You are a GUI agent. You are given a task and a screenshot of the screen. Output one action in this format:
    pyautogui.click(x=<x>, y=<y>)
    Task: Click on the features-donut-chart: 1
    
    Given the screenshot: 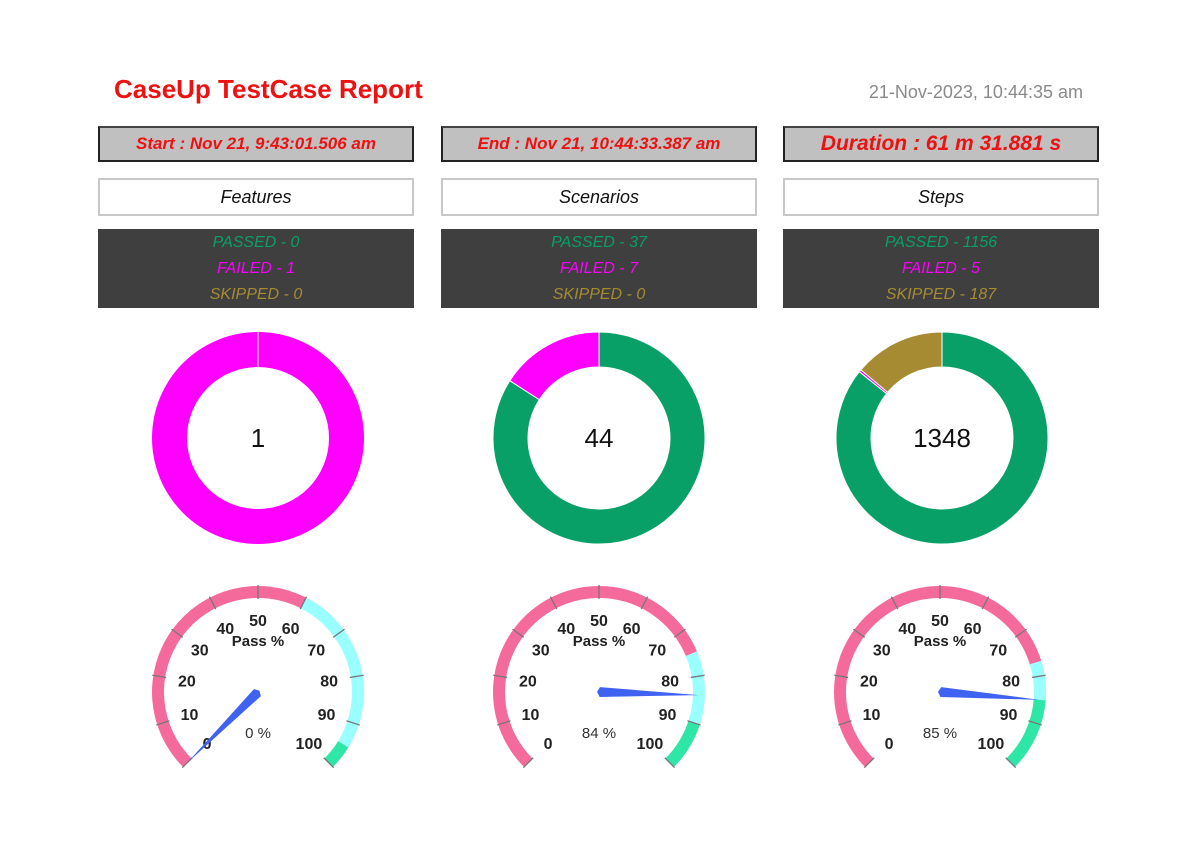 What is the action you would take?
    pyautogui.click(x=258, y=438)
    